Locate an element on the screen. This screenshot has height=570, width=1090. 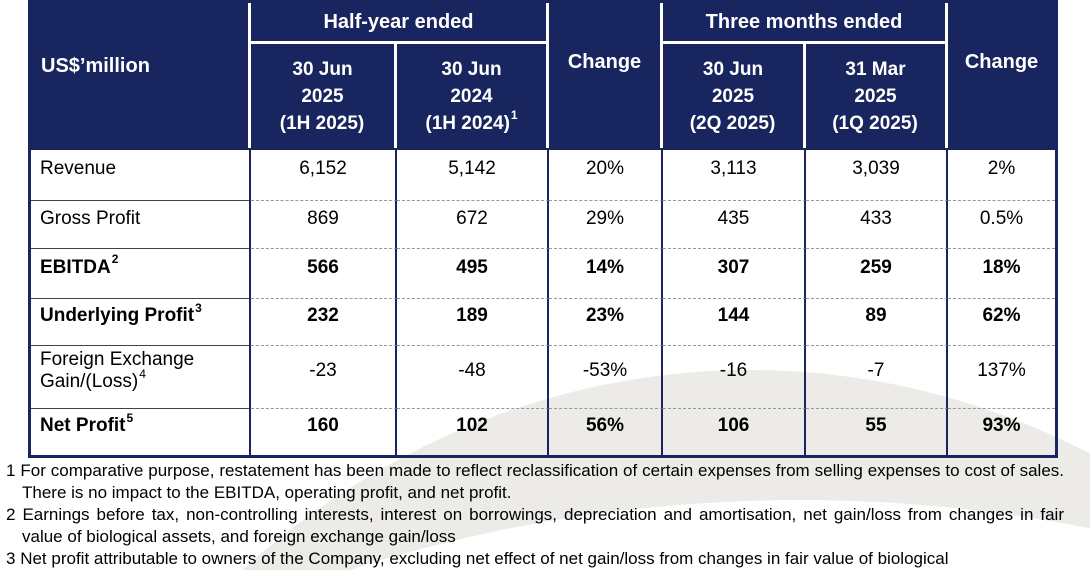
period-line: (2Q 2025) is located at coordinates (732, 123).